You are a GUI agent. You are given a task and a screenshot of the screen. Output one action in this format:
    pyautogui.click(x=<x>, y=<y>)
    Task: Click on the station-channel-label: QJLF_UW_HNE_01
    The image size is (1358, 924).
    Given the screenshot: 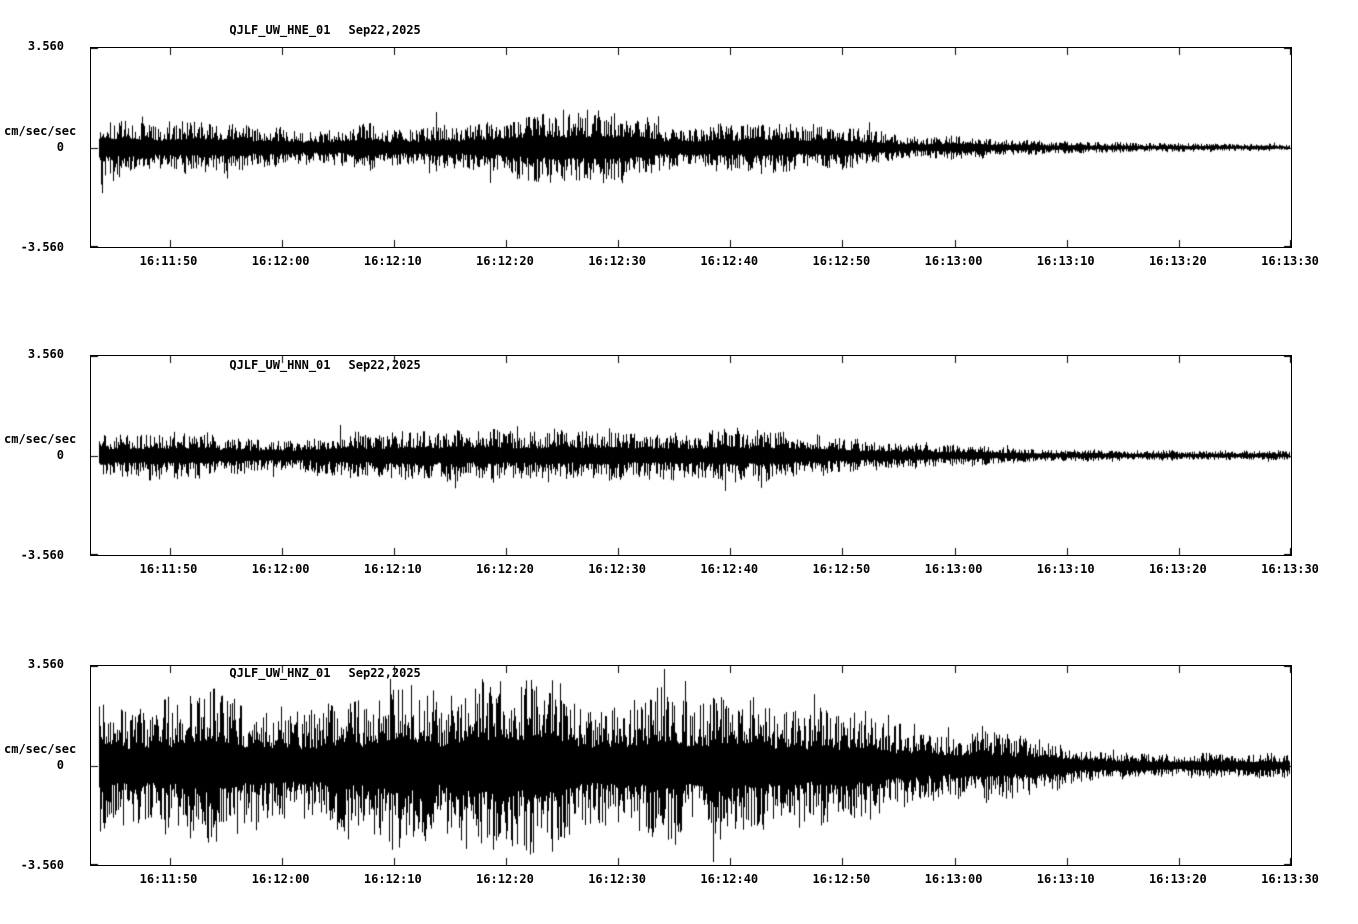 What is the action you would take?
    pyautogui.click(x=280, y=30)
    